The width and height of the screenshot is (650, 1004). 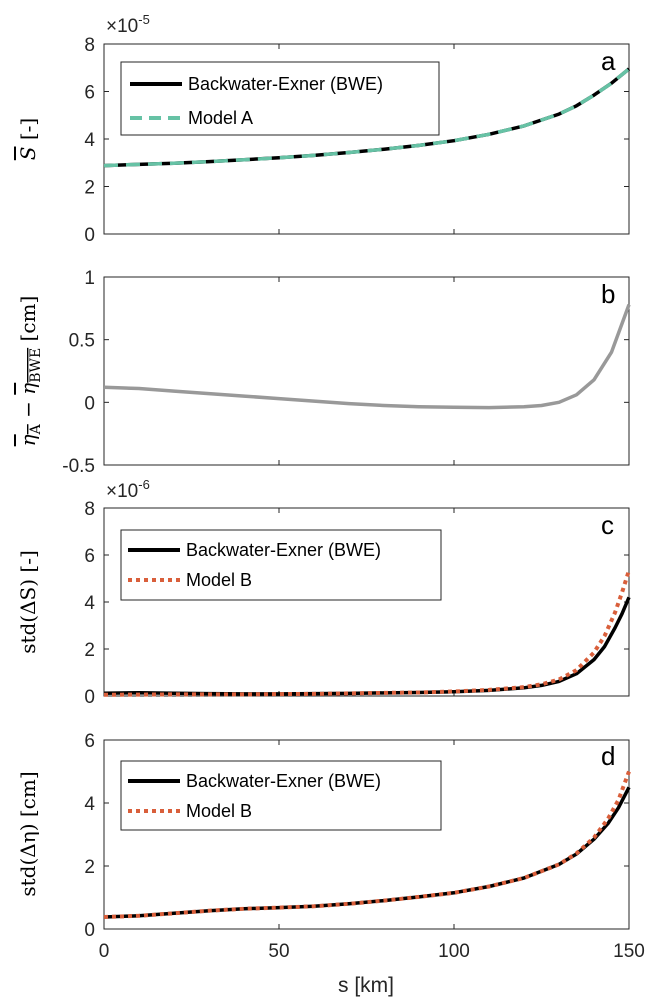 What do you see at coordinates (89, 140) in the screenshot?
I see `panel-a-ytick-label: 4` at bounding box center [89, 140].